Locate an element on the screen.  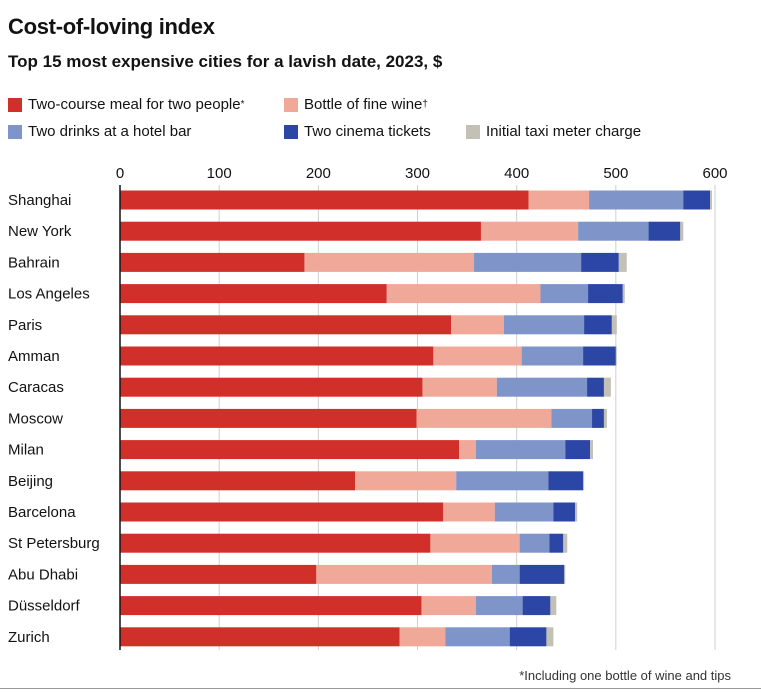
category-label: Beijing is located at coordinates (30, 481).